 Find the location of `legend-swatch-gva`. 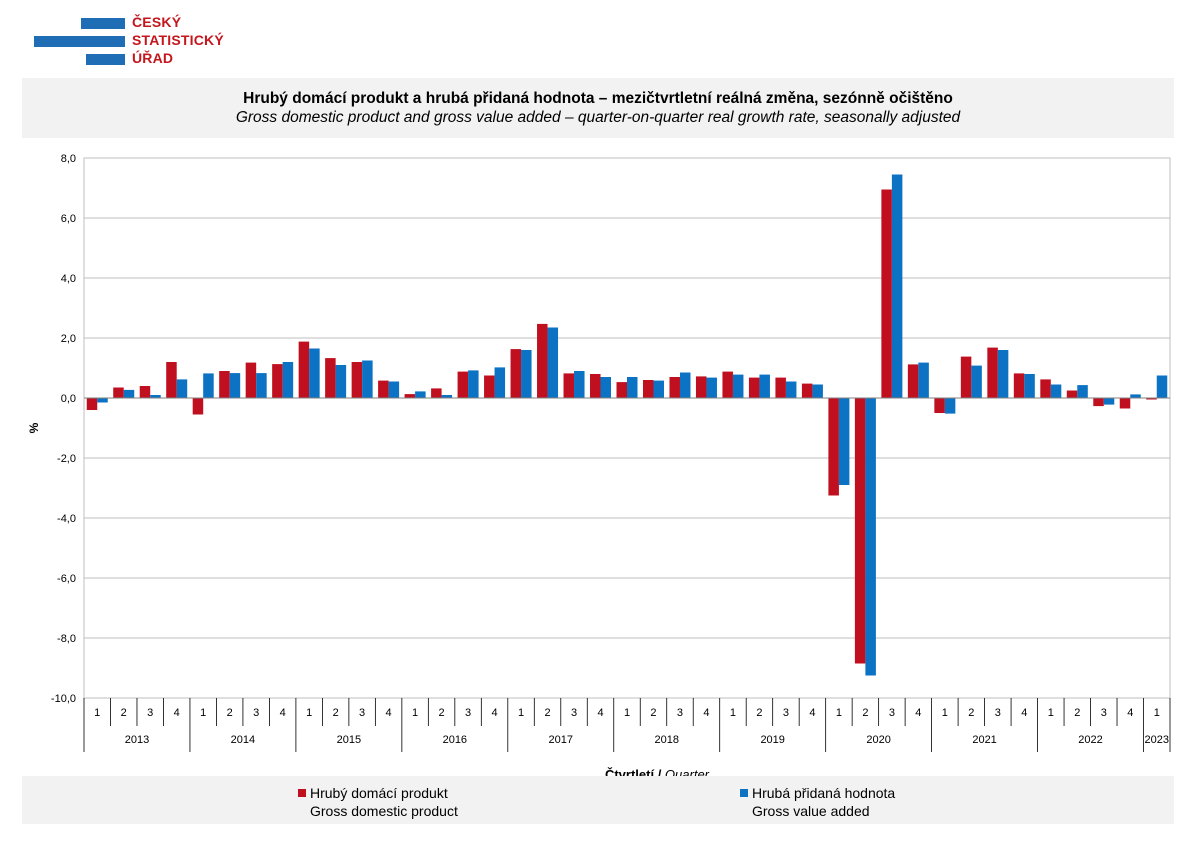

legend-swatch-gva is located at coordinates (744, 793).